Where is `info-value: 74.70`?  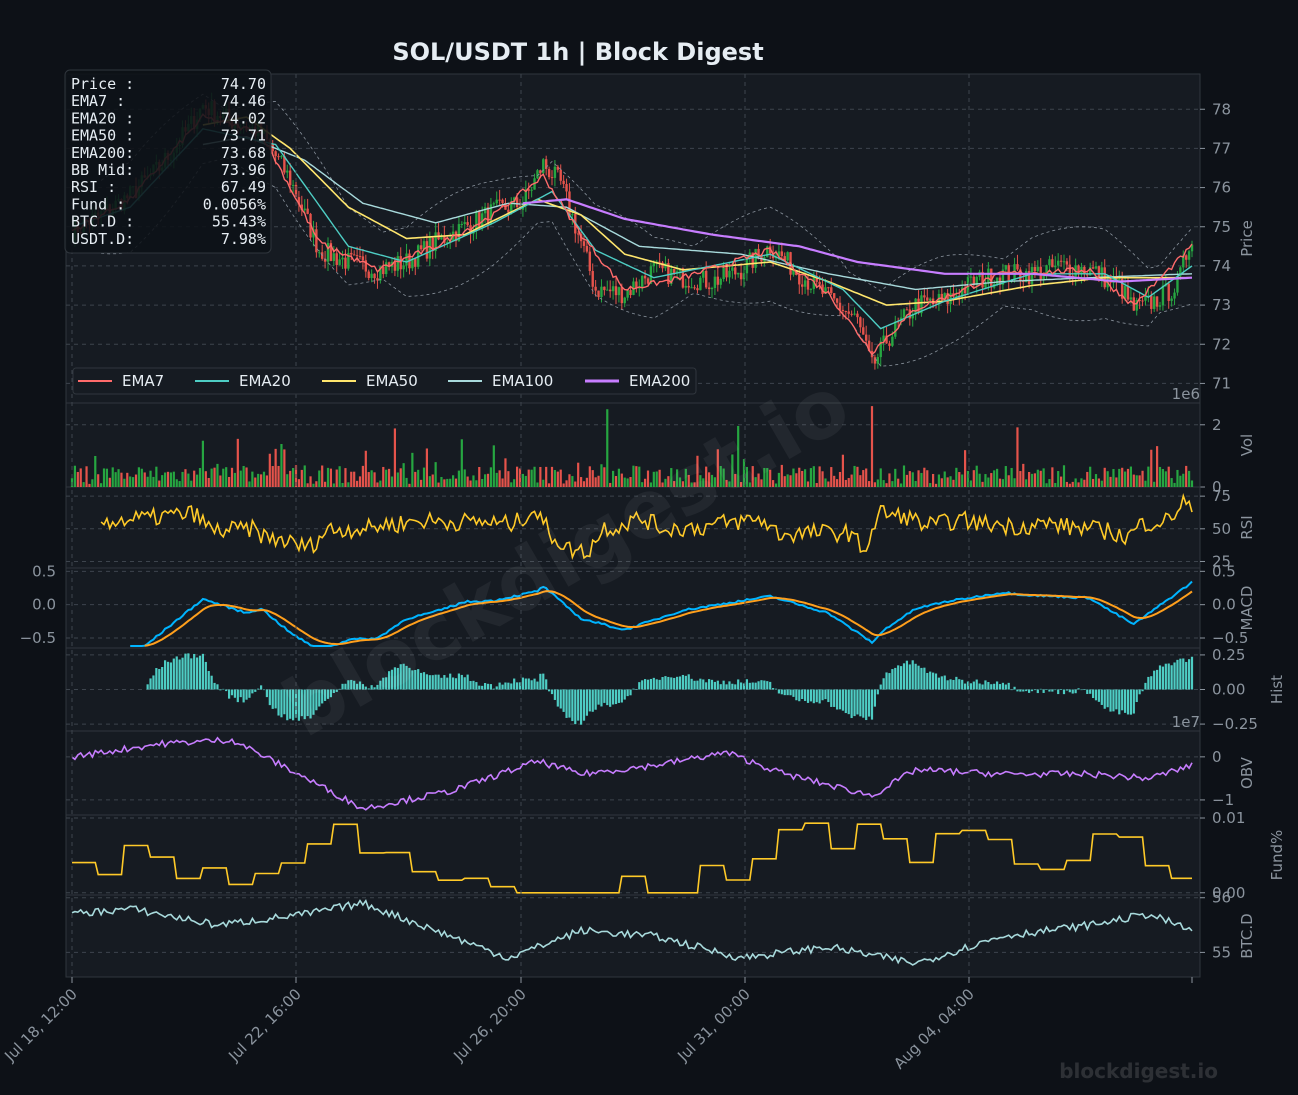
info-value: 74.70 is located at coordinates (243, 84).